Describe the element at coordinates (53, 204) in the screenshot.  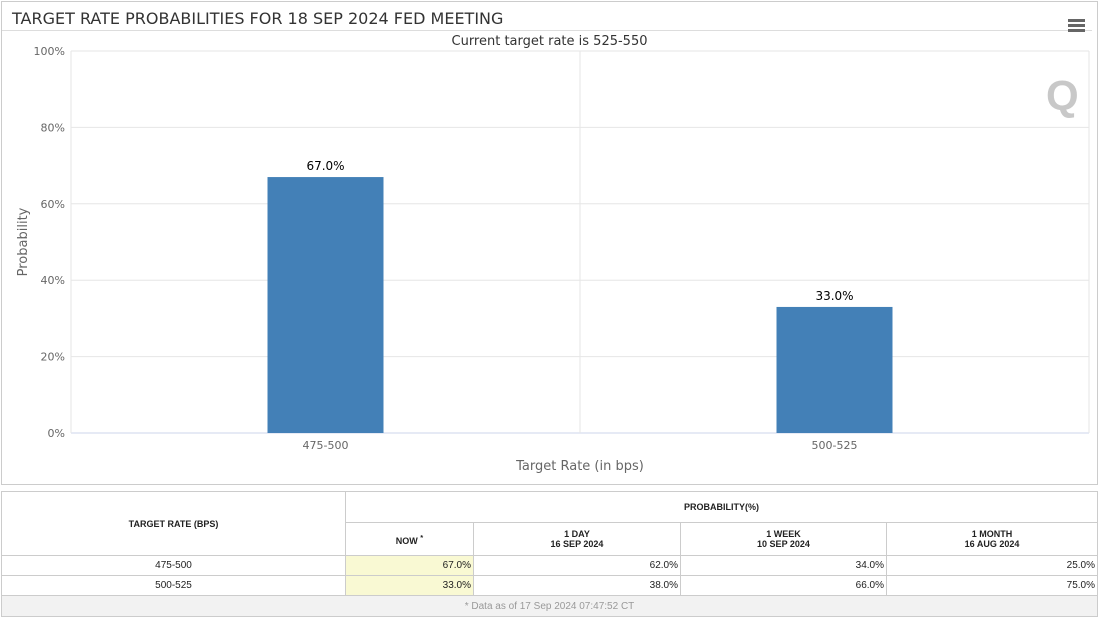
I see `y-tick-label: 60%` at that location.